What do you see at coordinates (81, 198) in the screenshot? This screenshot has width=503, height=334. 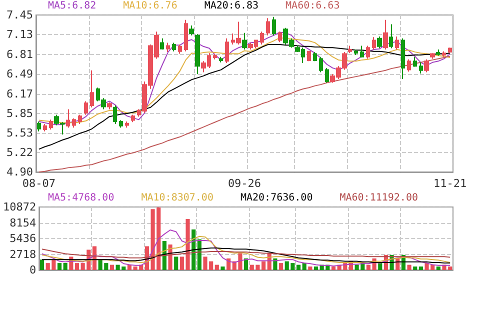 I see `text: MA5:4768.00` at bounding box center [81, 198].